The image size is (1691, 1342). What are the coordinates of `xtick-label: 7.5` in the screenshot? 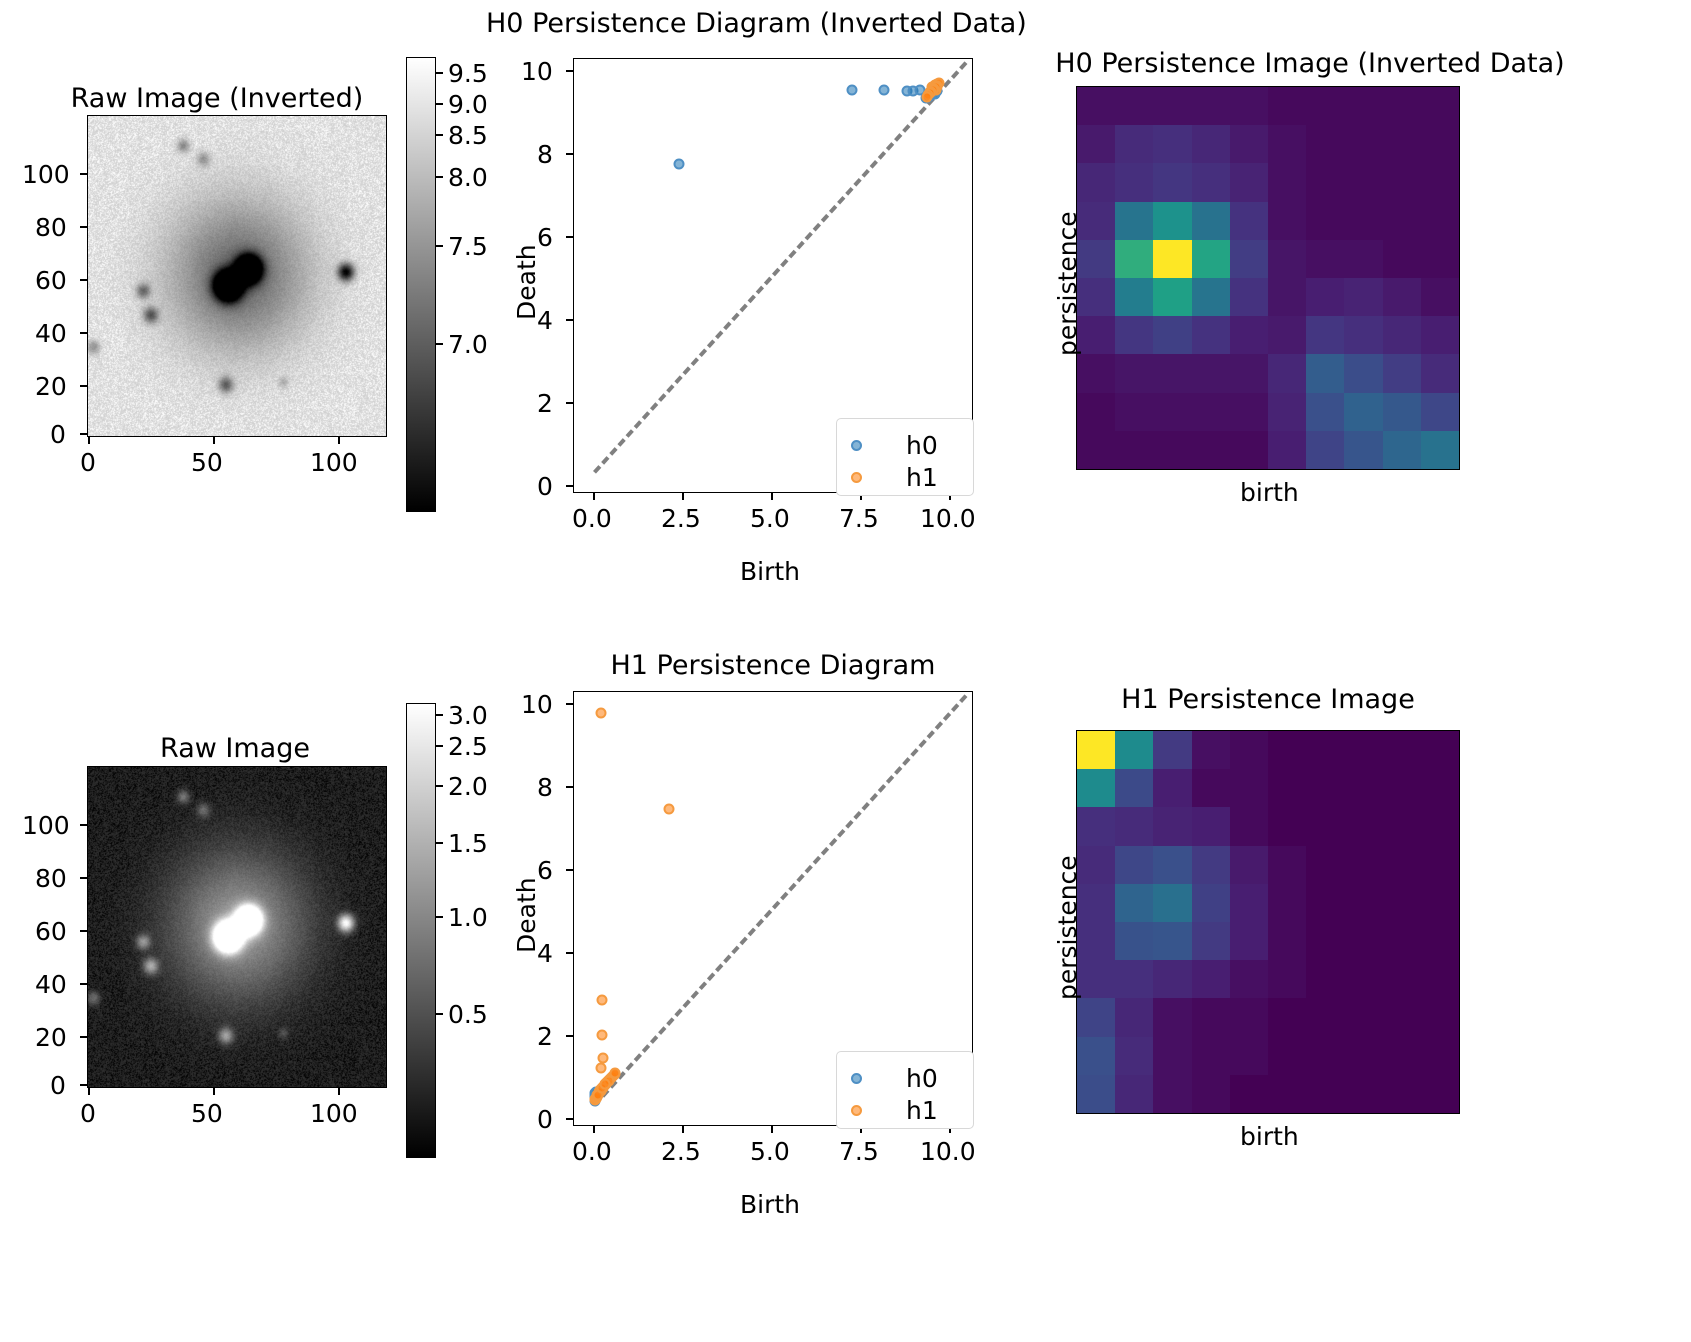 It's located at (859, 518).